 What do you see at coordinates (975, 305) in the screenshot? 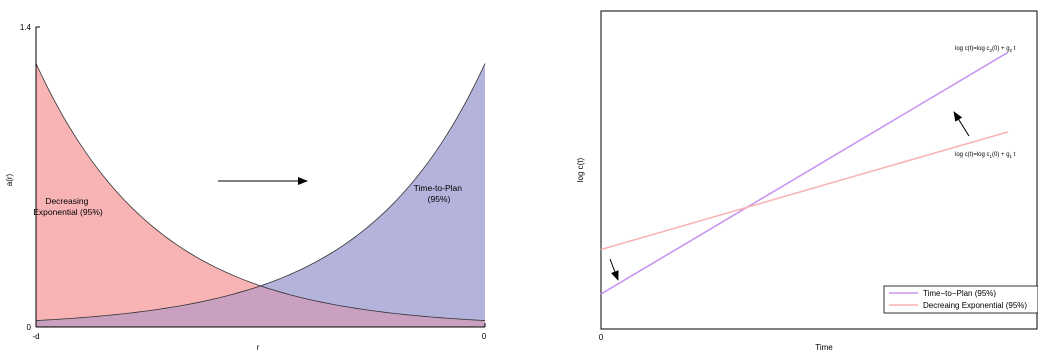
I see `legend-label-decreasing: Decreaing Exponential (95%)` at bounding box center [975, 305].